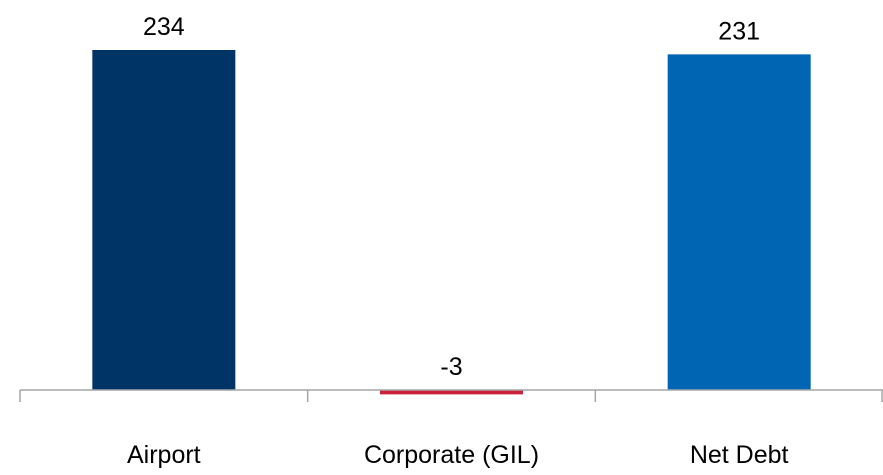 This screenshot has height=475, width=883. What do you see at coordinates (164, 455) in the screenshot?
I see `x-tick-label-0: Airport` at bounding box center [164, 455].